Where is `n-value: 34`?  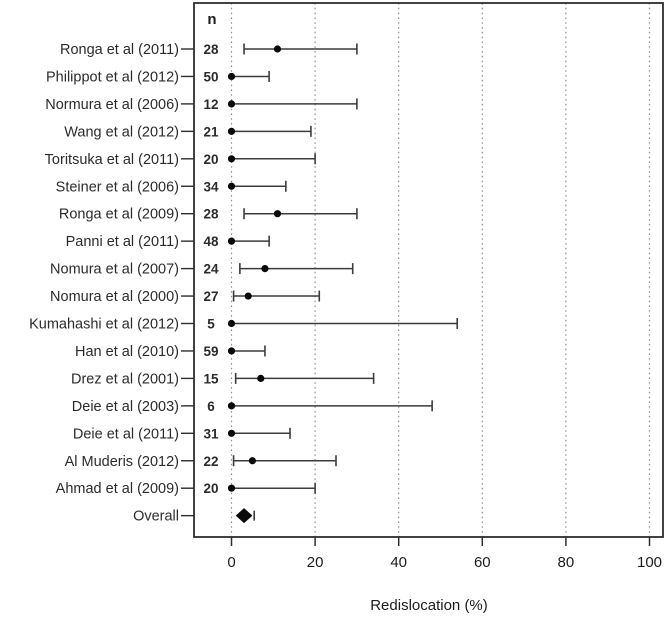 n-value: 34 is located at coordinates (211, 186).